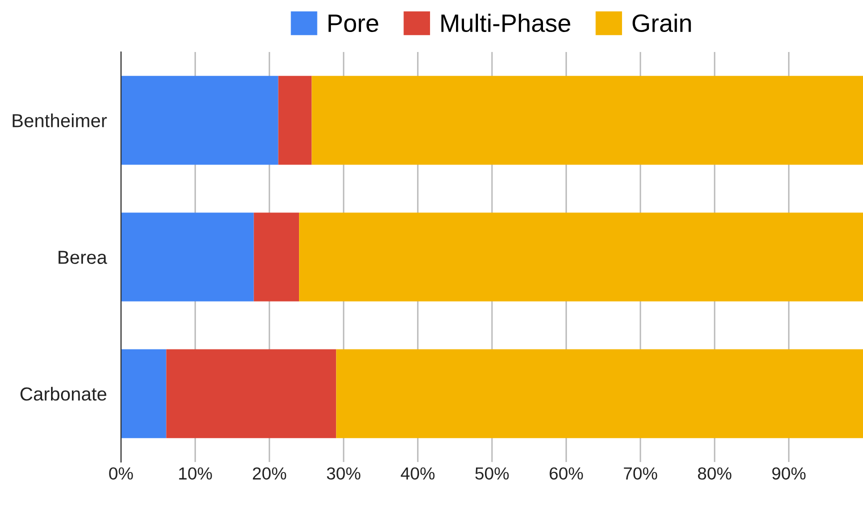 The image size is (863, 513). Describe the element at coordinates (789, 473) in the screenshot. I see `x-tick-label: 90%` at that location.